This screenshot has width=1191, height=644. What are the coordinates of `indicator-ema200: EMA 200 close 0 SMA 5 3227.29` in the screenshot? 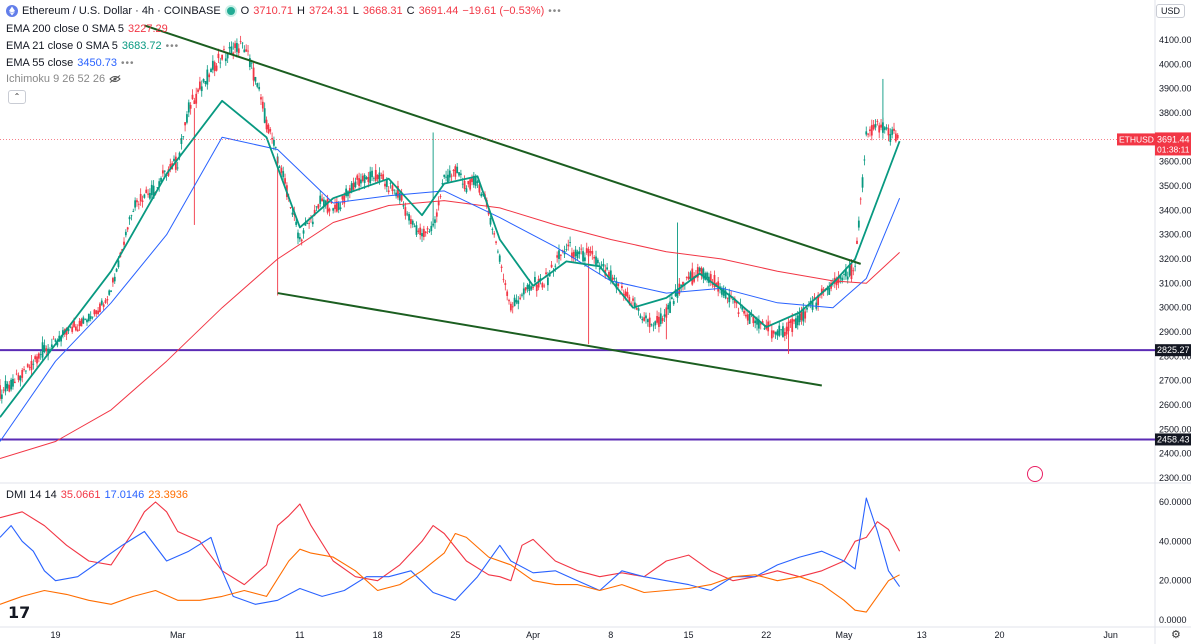 It's located at (87, 29).